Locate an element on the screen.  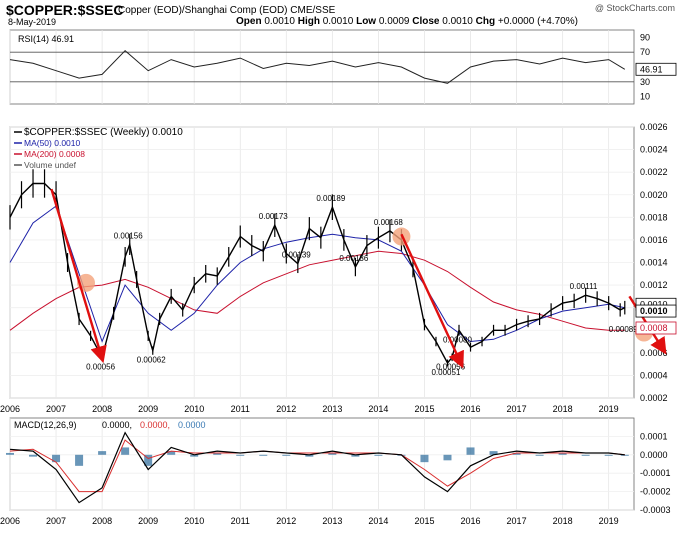
chg-label: Chg is located at coordinates (485, 21).